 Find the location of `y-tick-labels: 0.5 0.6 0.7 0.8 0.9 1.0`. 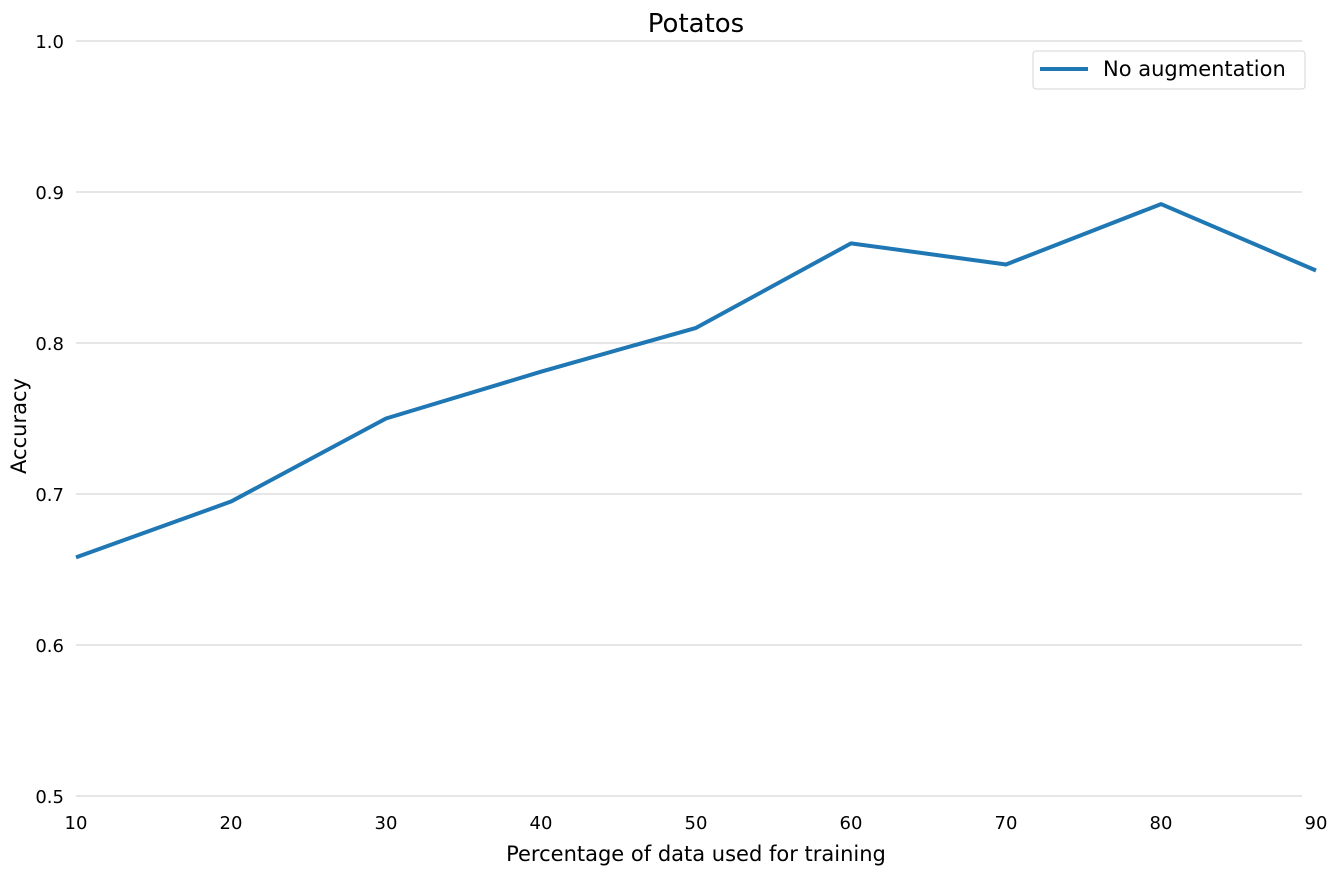

y-tick-labels: 0.5 0.6 0.7 0.8 0.9 1.0 is located at coordinates (49, 420).